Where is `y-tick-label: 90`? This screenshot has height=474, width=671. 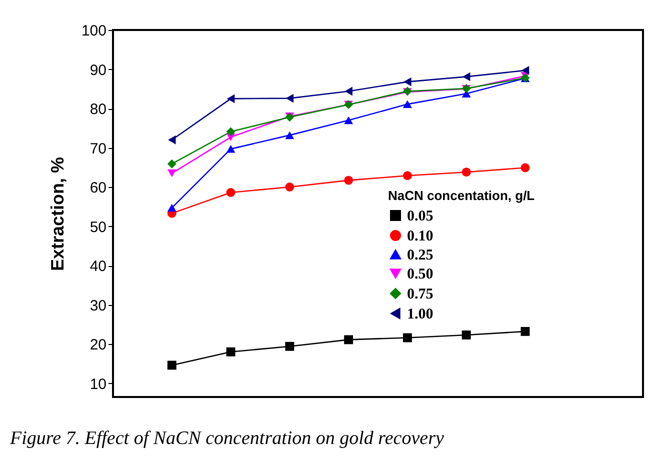 y-tick-label: 90 is located at coordinates (98, 70).